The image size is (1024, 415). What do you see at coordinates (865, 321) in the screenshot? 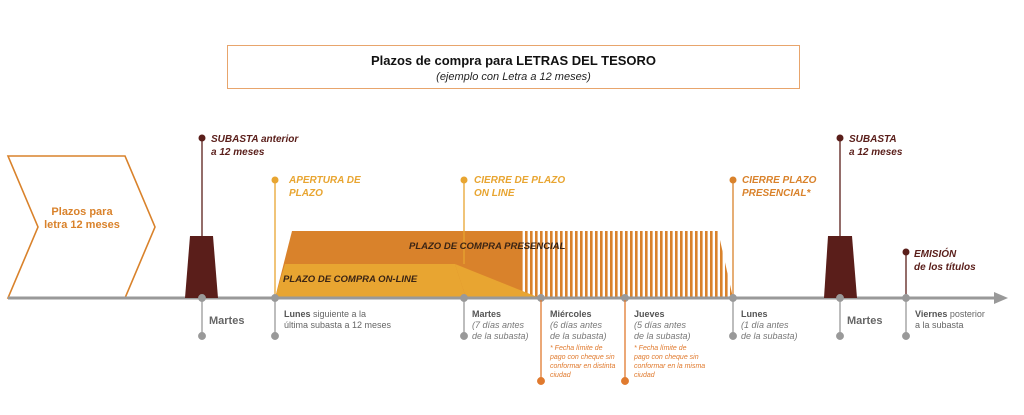
I see `axis-label-martes-3: Martes` at bounding box center [865, 321].